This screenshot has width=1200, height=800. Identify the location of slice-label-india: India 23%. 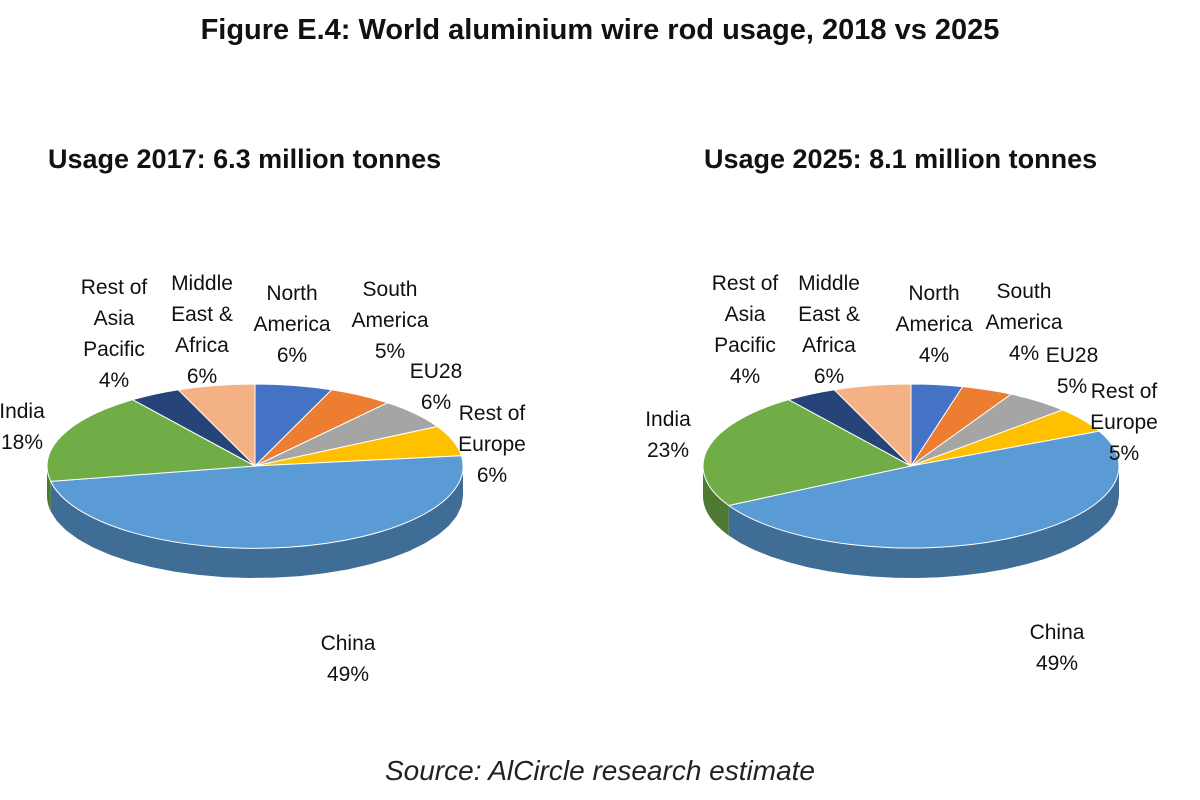
(668, 435).